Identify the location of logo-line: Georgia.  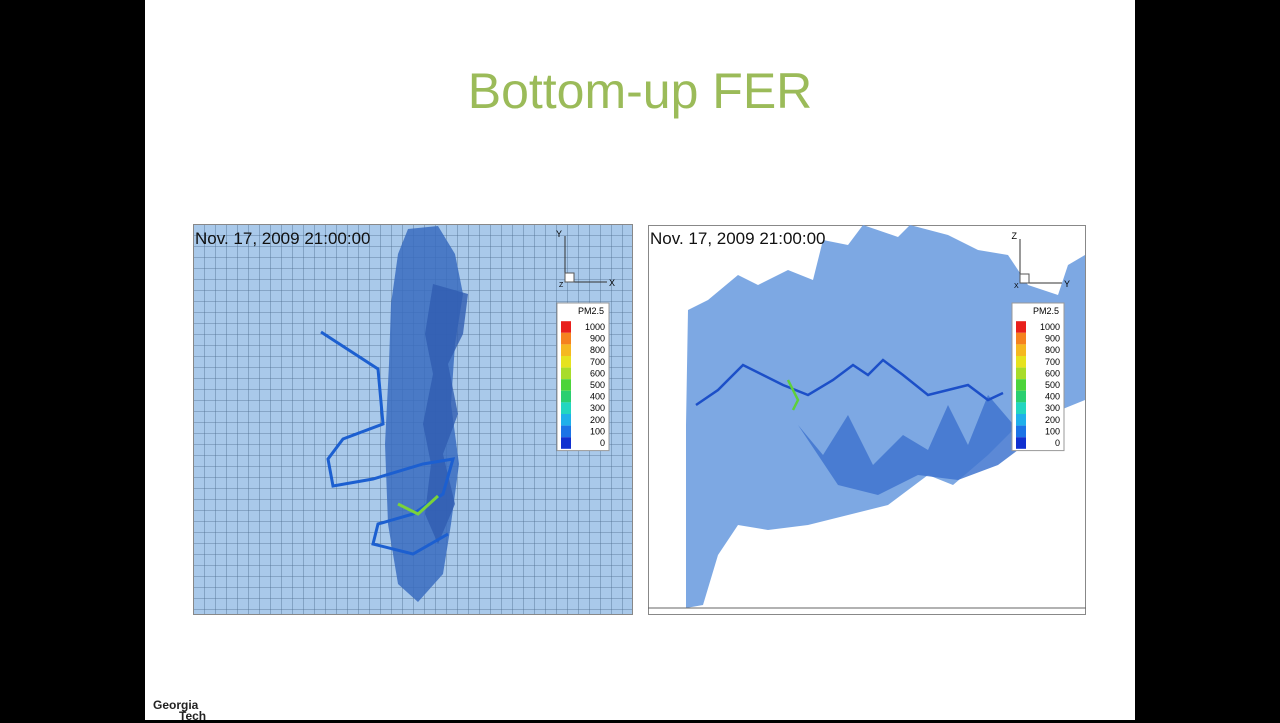
(176, 705).